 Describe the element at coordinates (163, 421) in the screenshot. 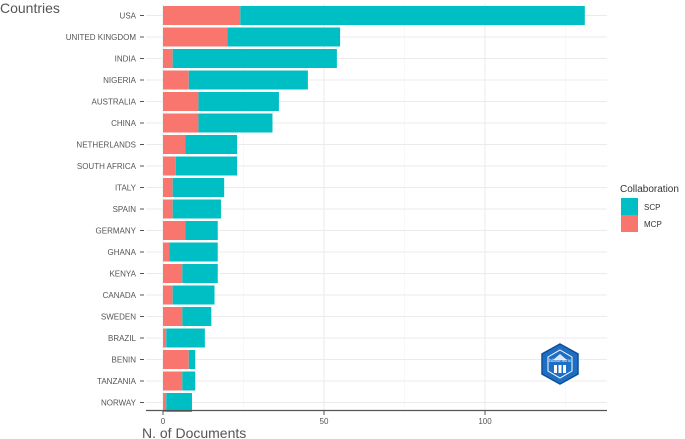

I see `x-tick-label: 0` at that location.